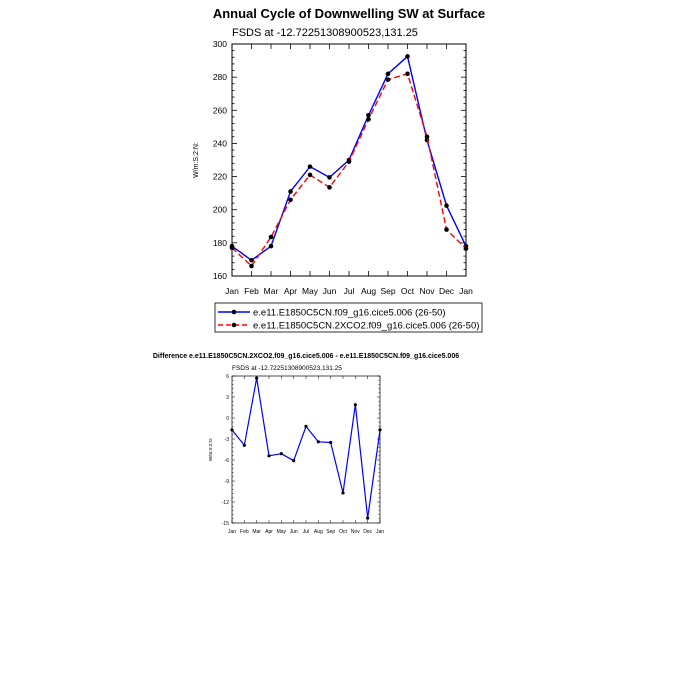  Describe the element at coordinates (225, 503) in the screenshot. I see `y-tick-label: -12` at that location.